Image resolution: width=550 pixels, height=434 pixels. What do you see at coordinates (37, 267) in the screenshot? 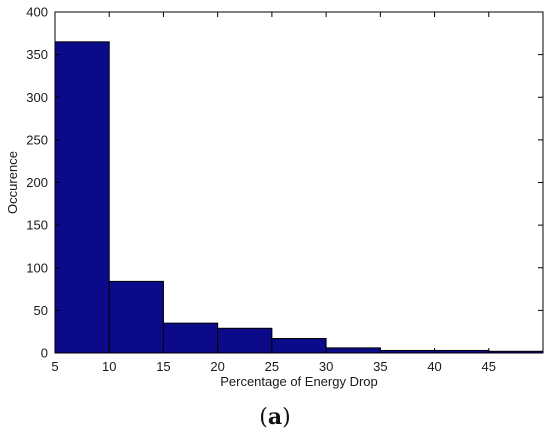
I see `y-tick-label-100: 100` at bounding box center [37, 267].